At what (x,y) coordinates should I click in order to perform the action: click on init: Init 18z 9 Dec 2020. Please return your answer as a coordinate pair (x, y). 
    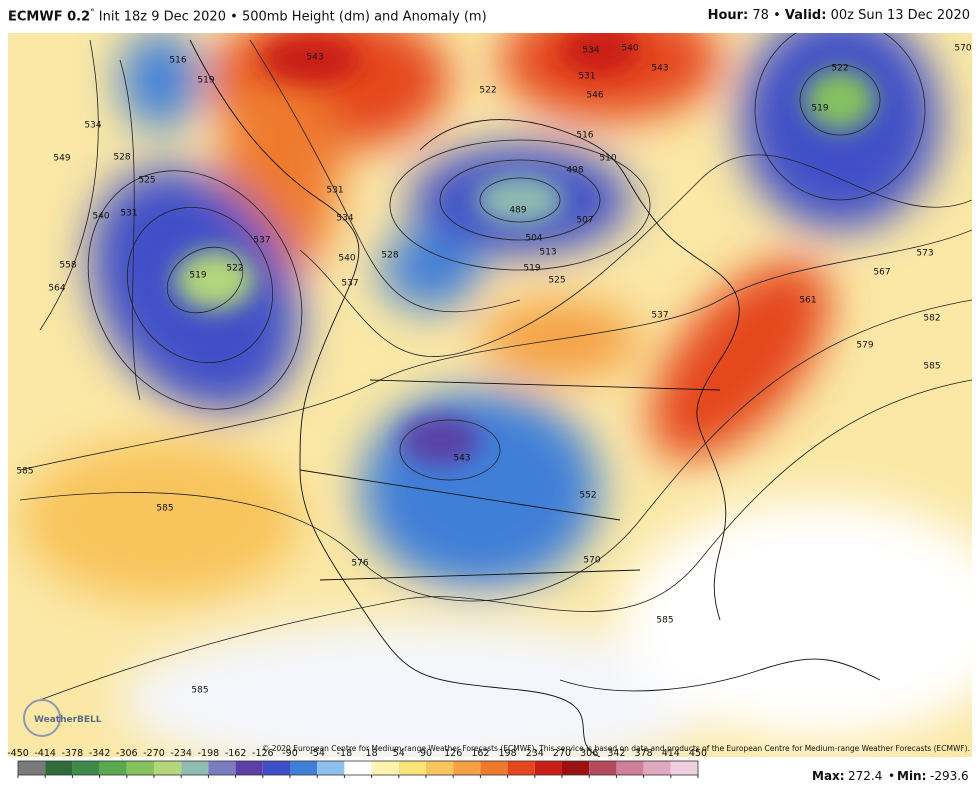
    Looking at the image, I should click on (162, 17).